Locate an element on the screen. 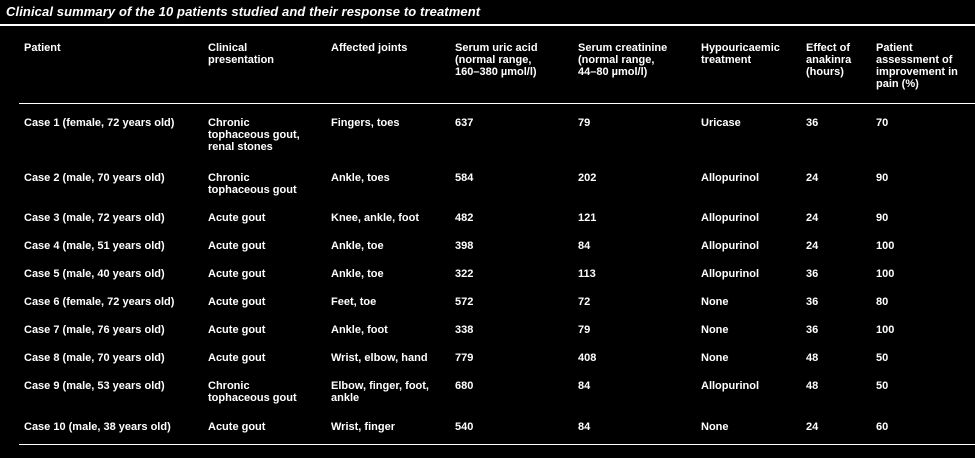  table-cell-patient: Case 1 (female, 72 years old) is located at coordinates (99, 123).